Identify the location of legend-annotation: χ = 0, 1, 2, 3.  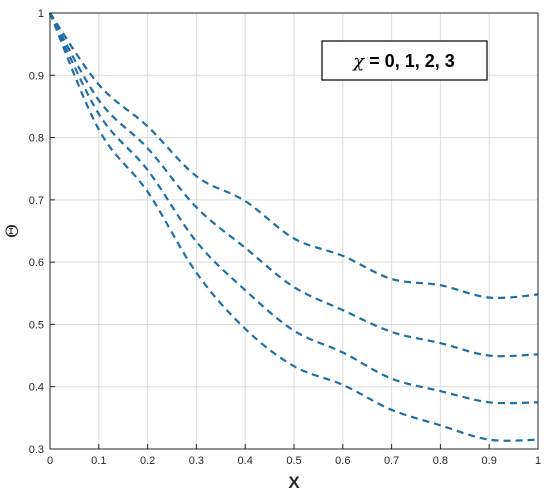
(404, 60).